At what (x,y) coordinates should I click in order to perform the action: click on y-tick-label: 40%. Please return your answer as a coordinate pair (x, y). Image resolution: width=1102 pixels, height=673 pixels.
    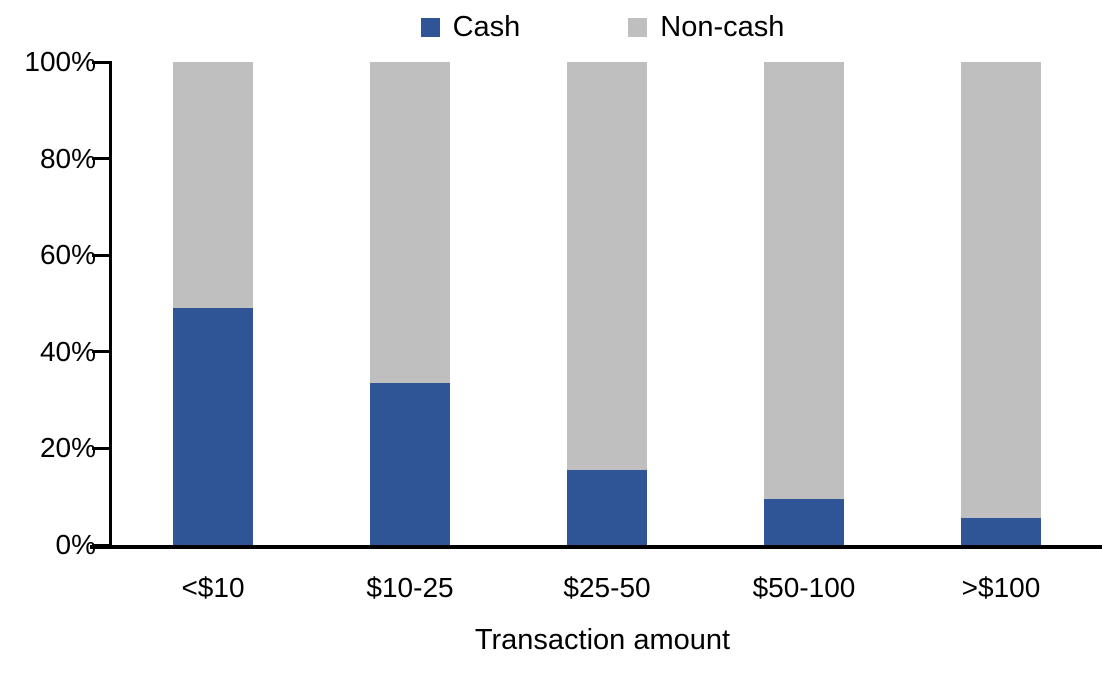
    Looking at the image, I should click on (67, 351).